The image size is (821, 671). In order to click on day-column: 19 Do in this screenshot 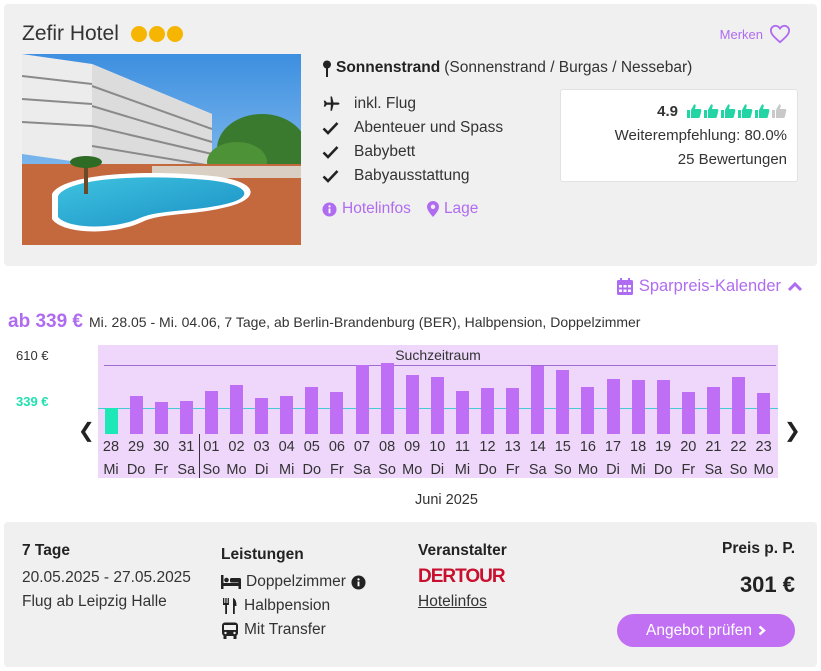, I will do `click(663, 459)`.